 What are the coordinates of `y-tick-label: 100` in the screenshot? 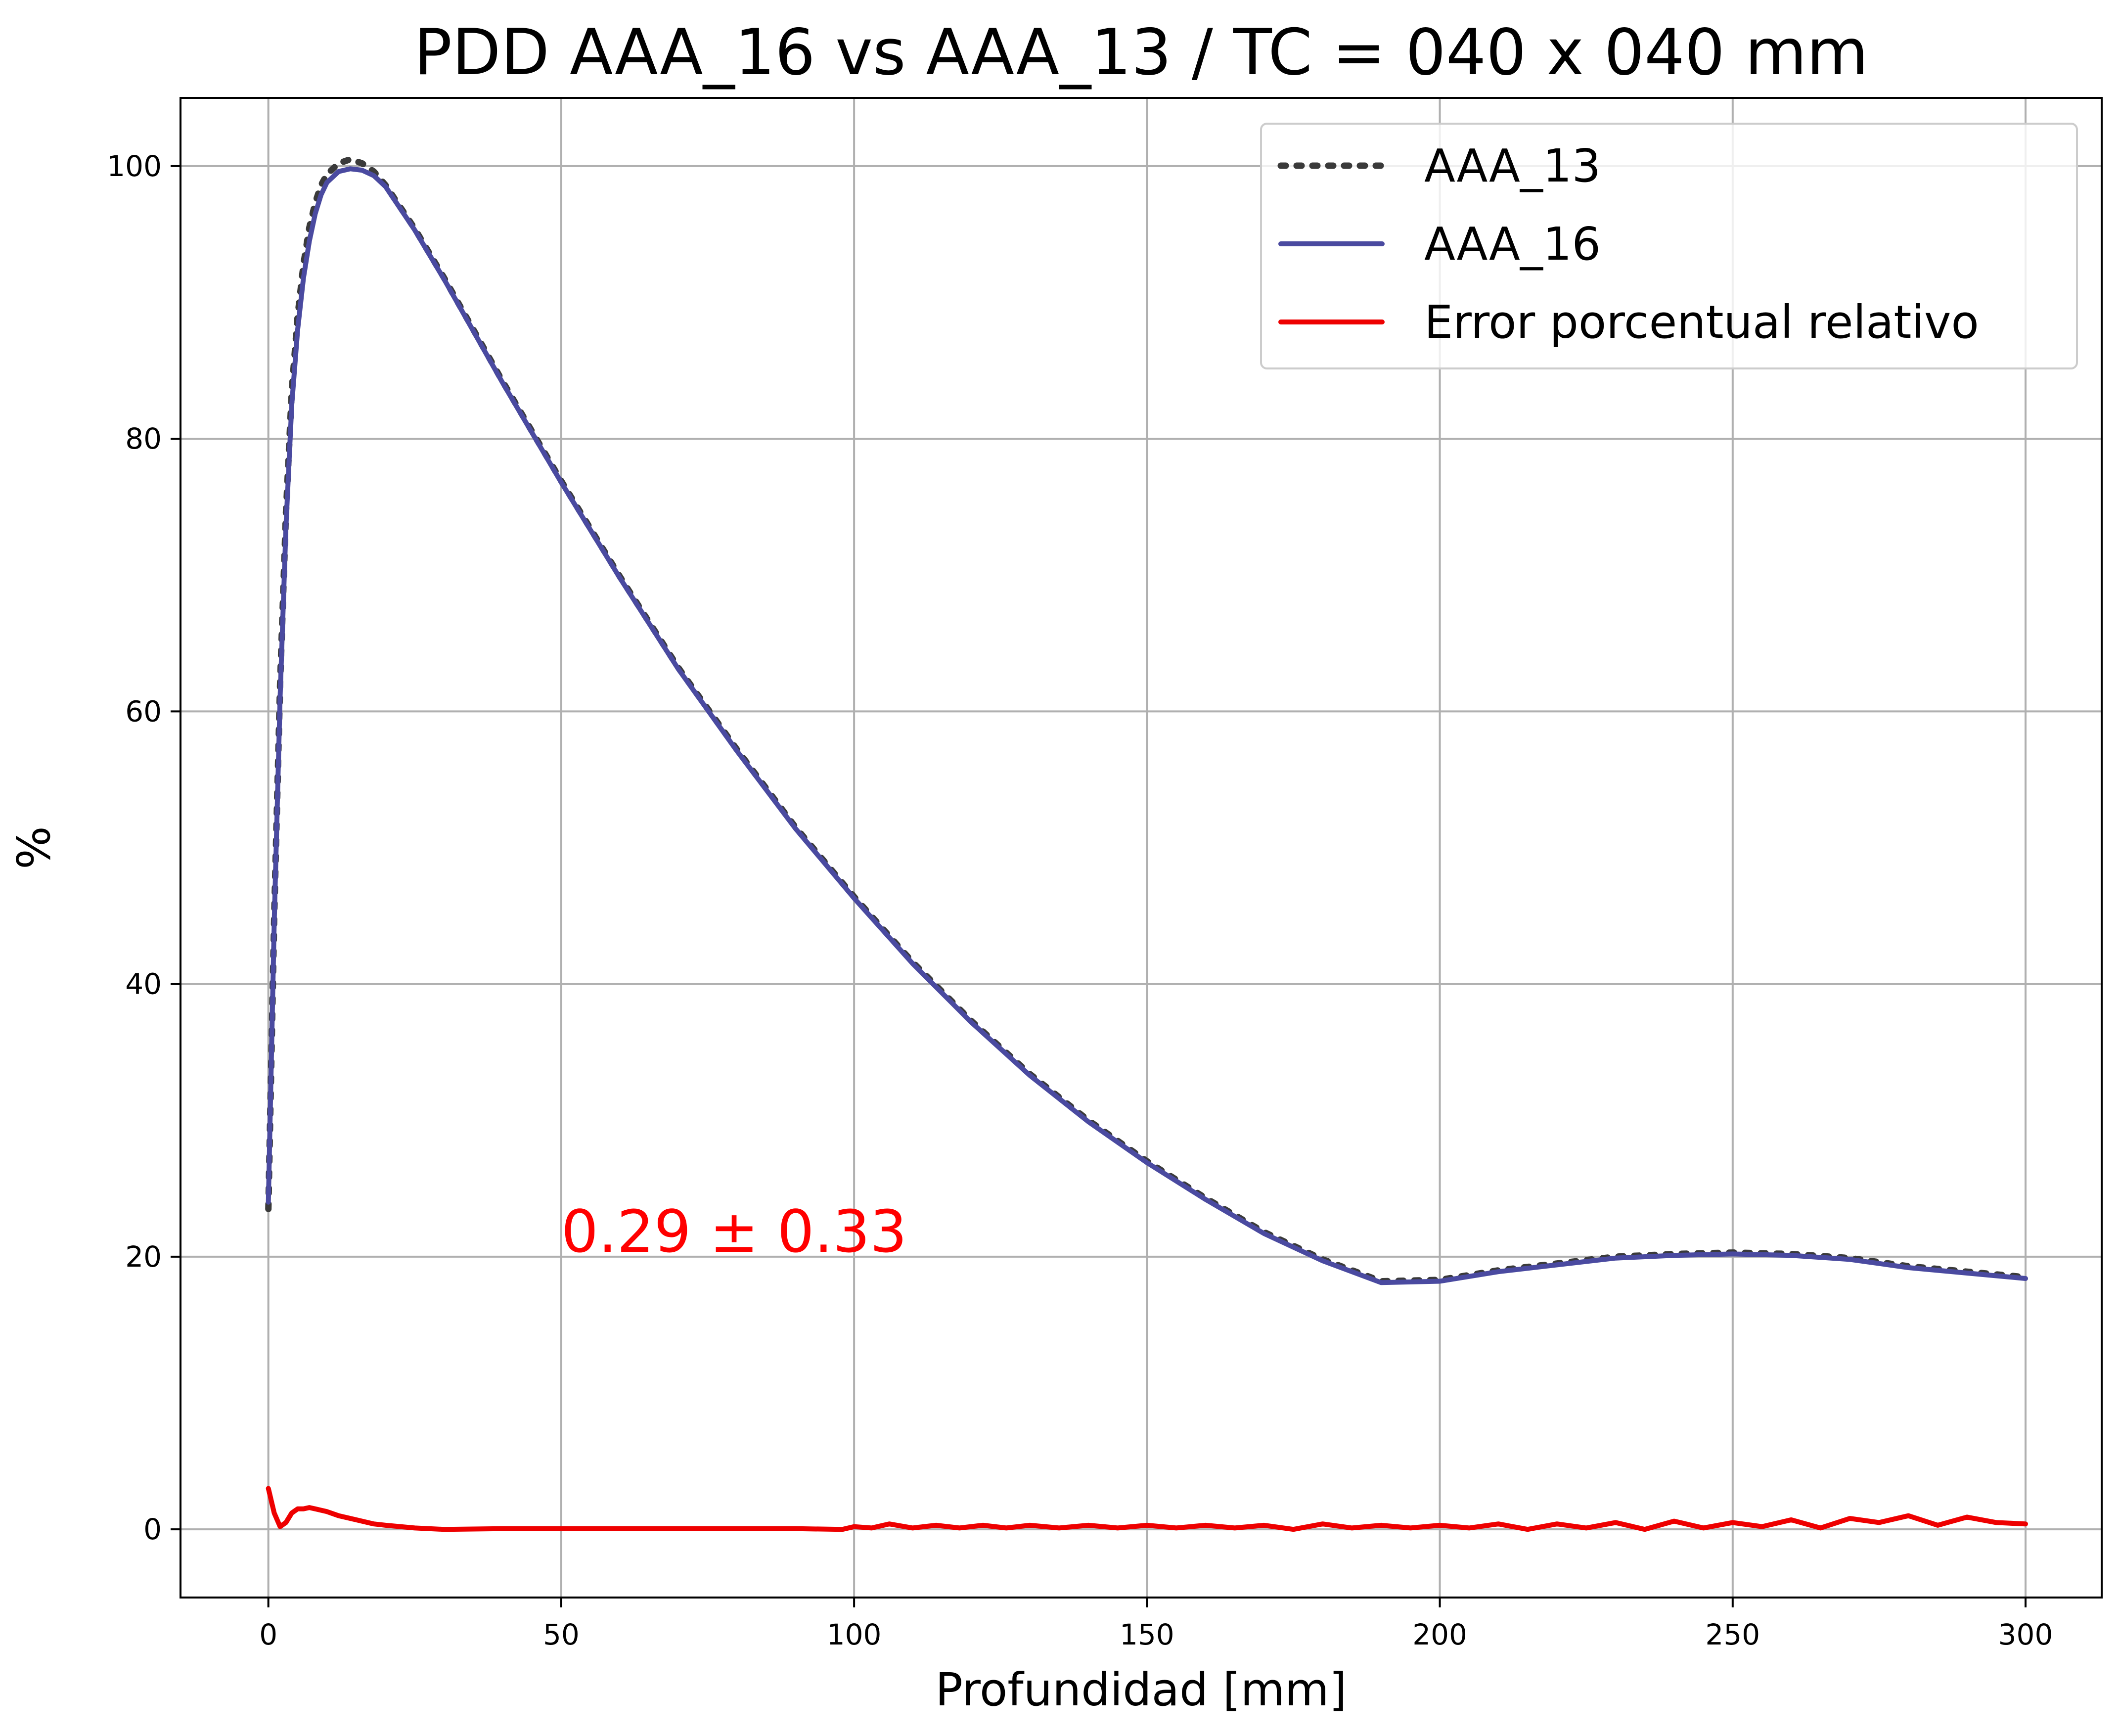 It's located at (134, 166).